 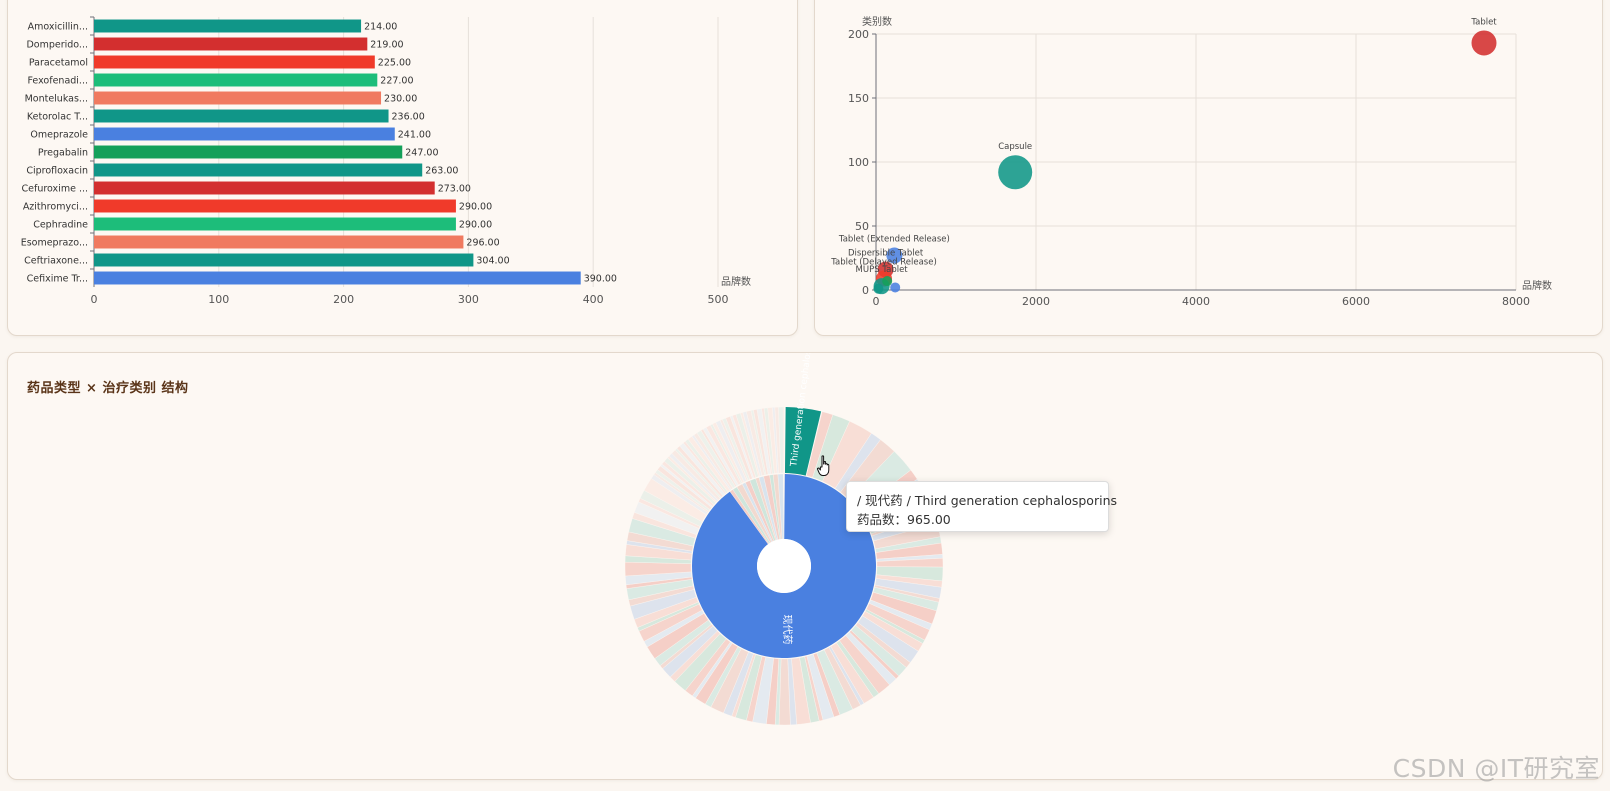 What do you see at coordinates (877, 21) in the screenshot?
I see `scatter-y-axis-label: 类别数` at bounding box center [877, 21].